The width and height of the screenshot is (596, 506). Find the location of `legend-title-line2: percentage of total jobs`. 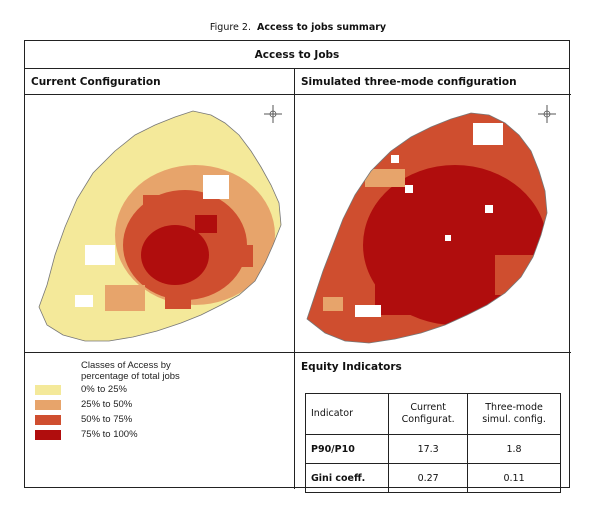

legend-title-line2: percentage of total jobs is located at coordinates (130, 376).